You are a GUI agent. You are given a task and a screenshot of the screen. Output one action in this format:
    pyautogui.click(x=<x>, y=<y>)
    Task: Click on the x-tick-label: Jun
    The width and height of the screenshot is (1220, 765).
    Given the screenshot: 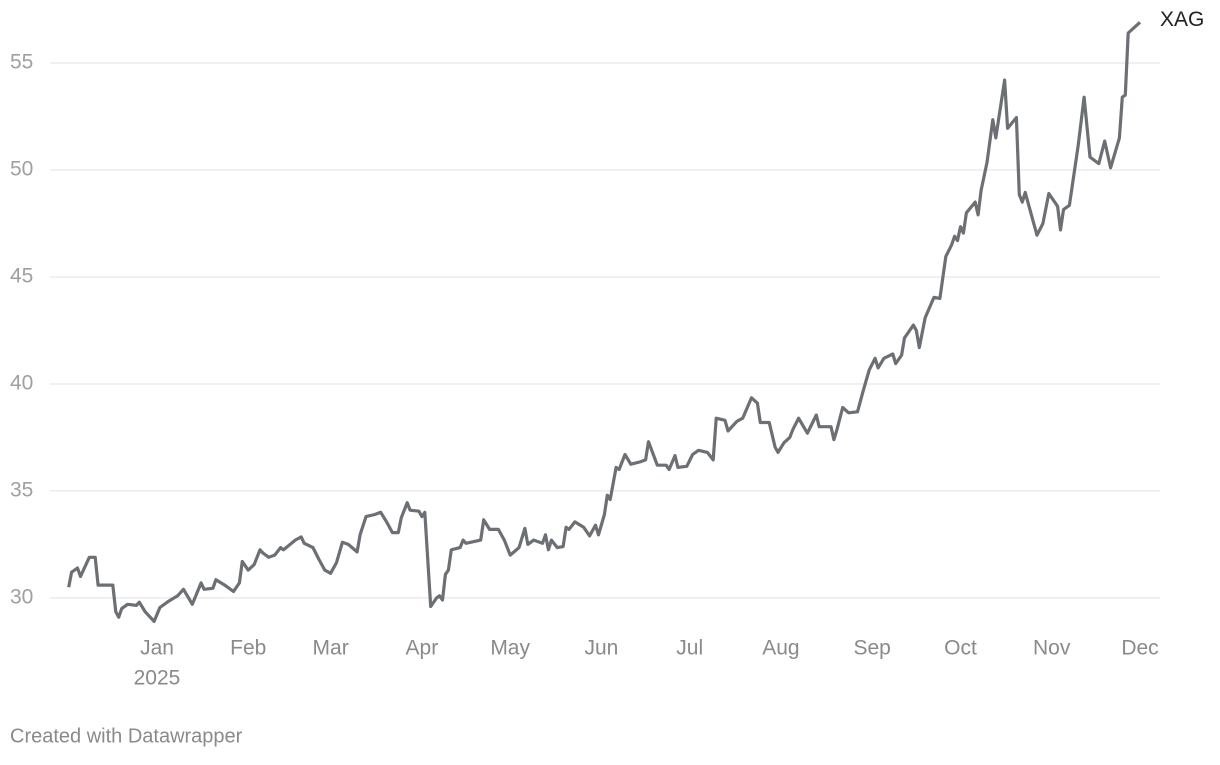 What is the action you would take?
    pyautogui.click(x=601, y=648)
    